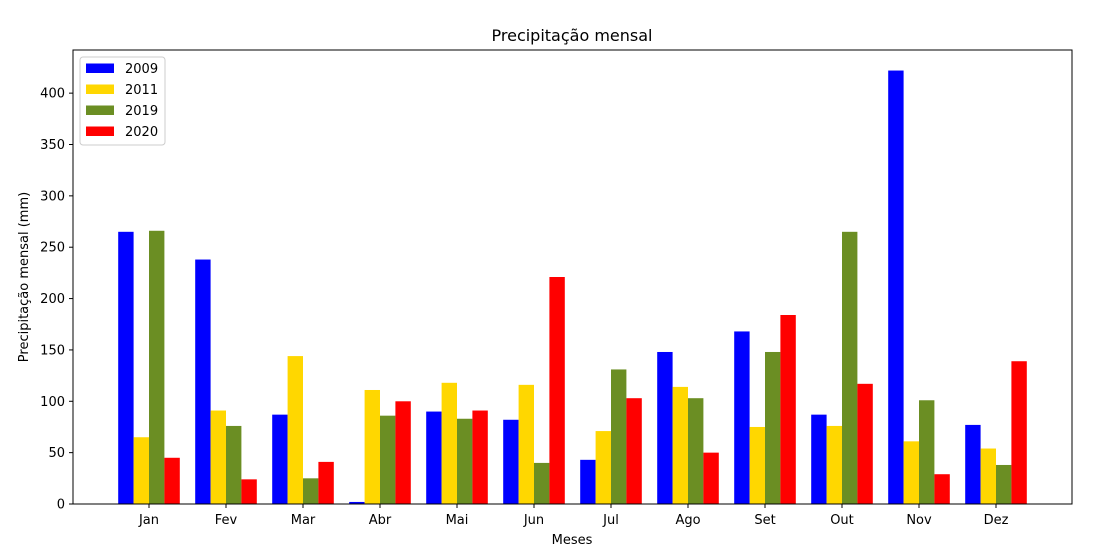 The height and width of the screenshot is (559, 1109). What do you see at coordinates (403, 452) in the screenshot?
I see `bar-2020-abr` at bounding box center [403, 452].